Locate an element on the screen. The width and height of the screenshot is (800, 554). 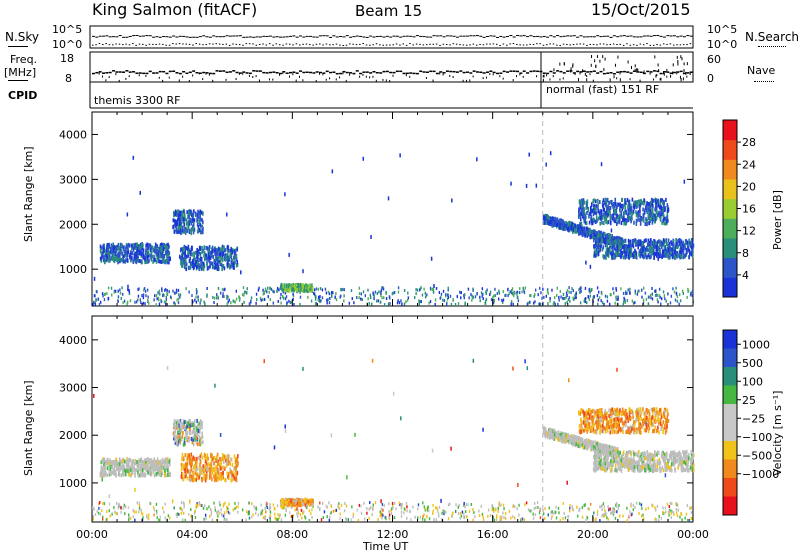
nsky-left-tick-bottom: 10^0 is located at coordinates (67, 44).